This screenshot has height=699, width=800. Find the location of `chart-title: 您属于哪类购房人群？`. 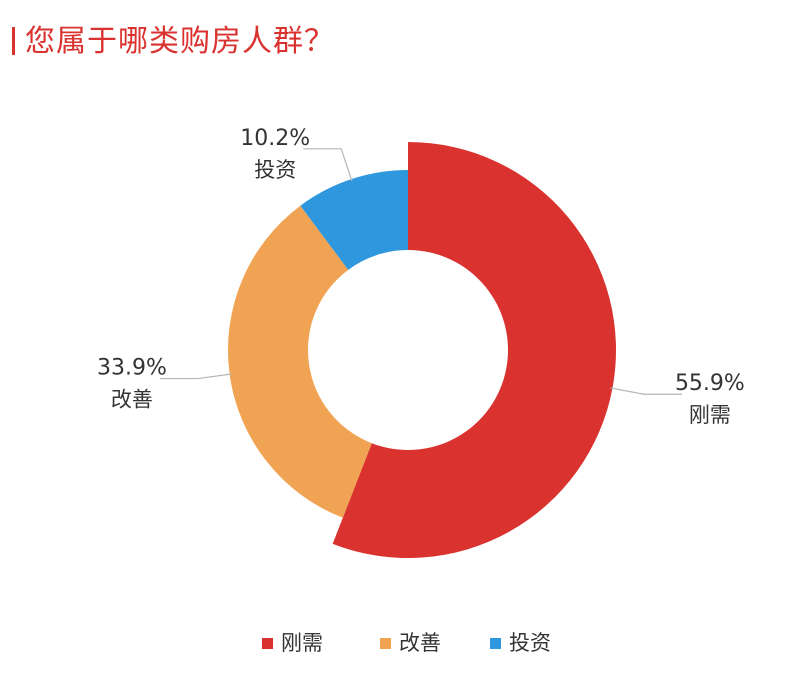

chart-title: 您属于哪类购房人群？ is located at coordinates (173, 38).